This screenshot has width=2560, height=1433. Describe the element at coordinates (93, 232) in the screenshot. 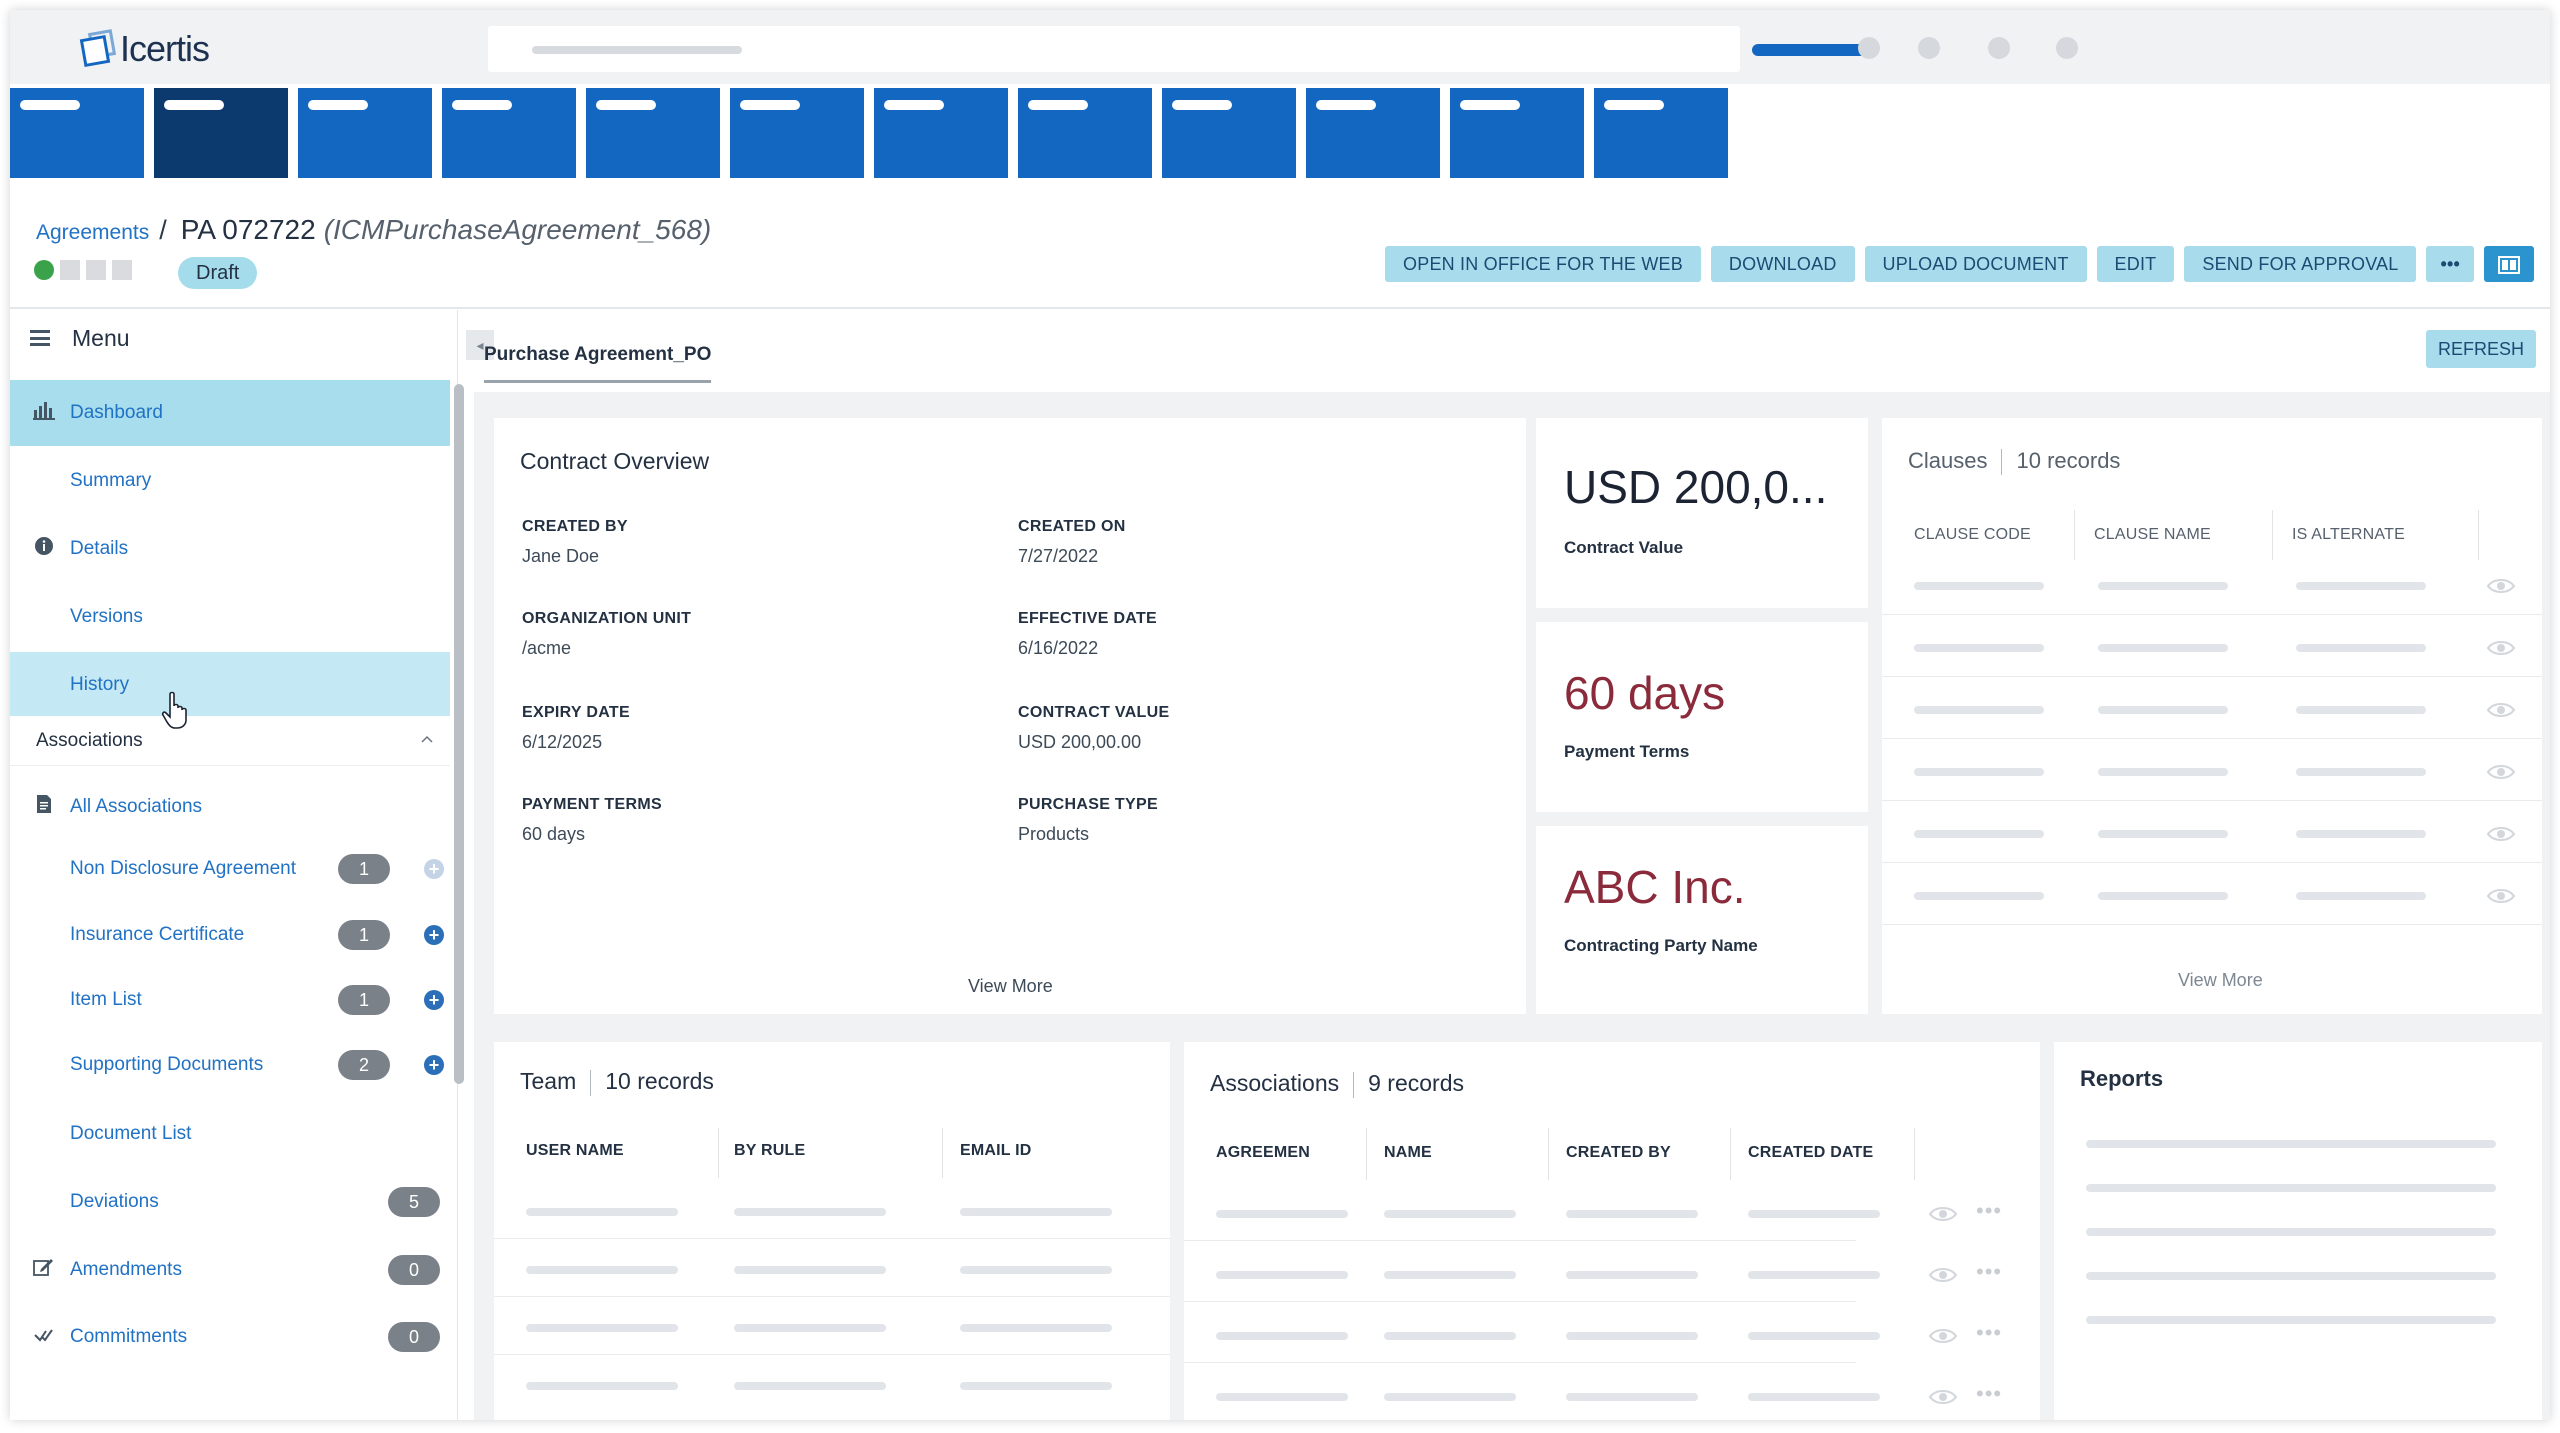

I see `breadcrumb-agreements-link: Agreements` at that location.